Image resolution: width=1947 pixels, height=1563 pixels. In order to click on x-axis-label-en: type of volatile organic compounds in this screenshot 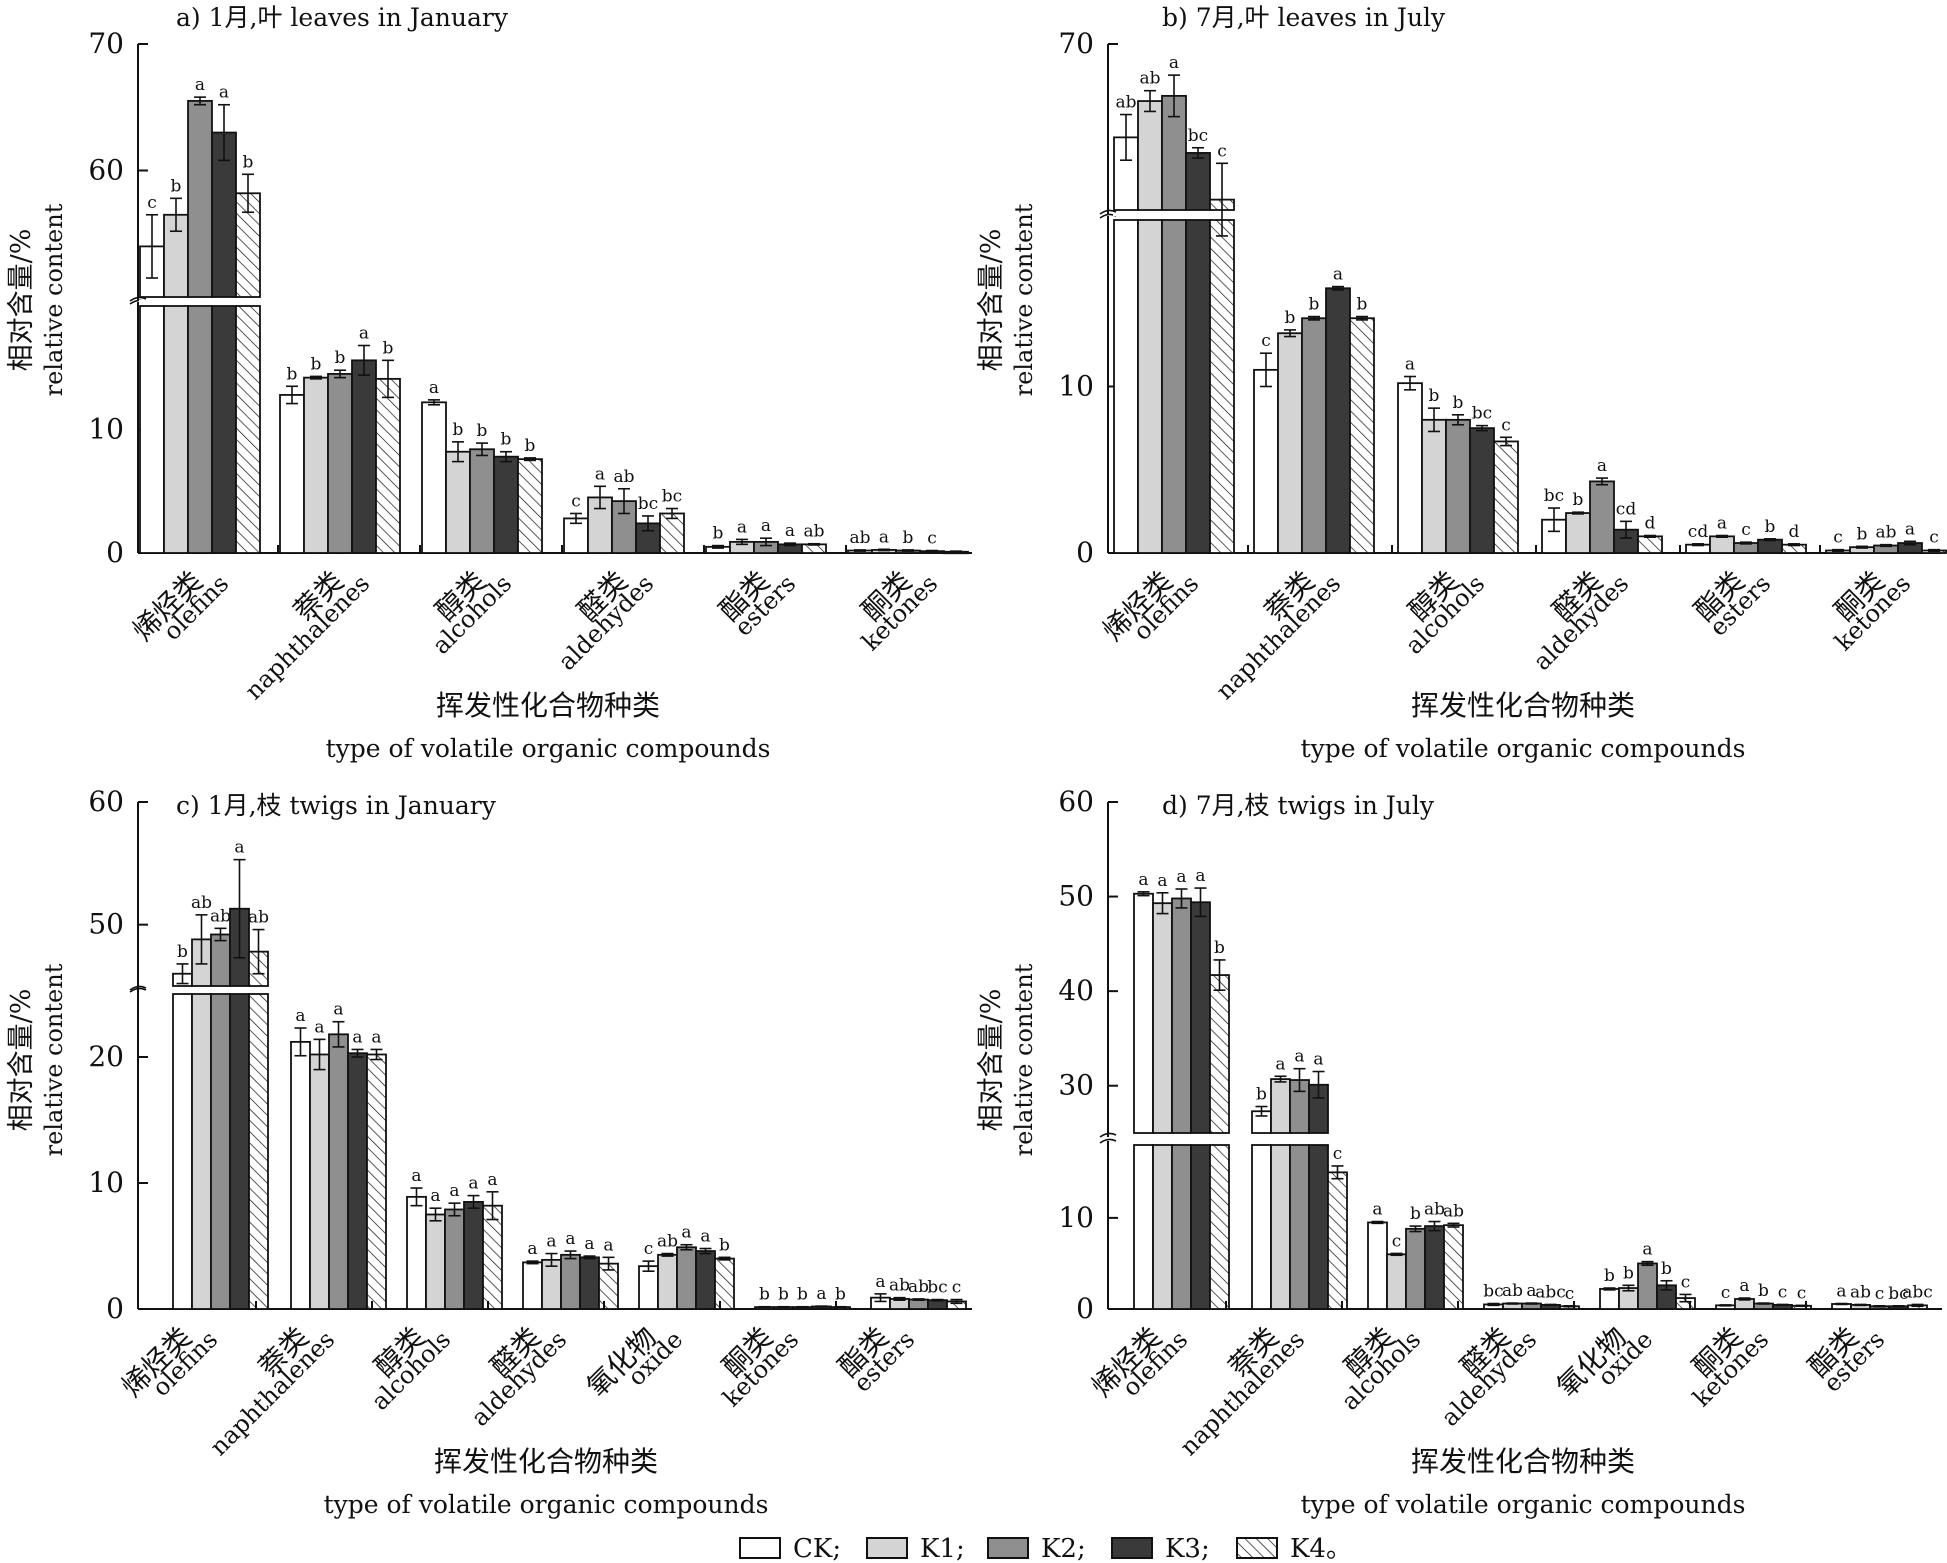, I will do `click(546, 1504)`.